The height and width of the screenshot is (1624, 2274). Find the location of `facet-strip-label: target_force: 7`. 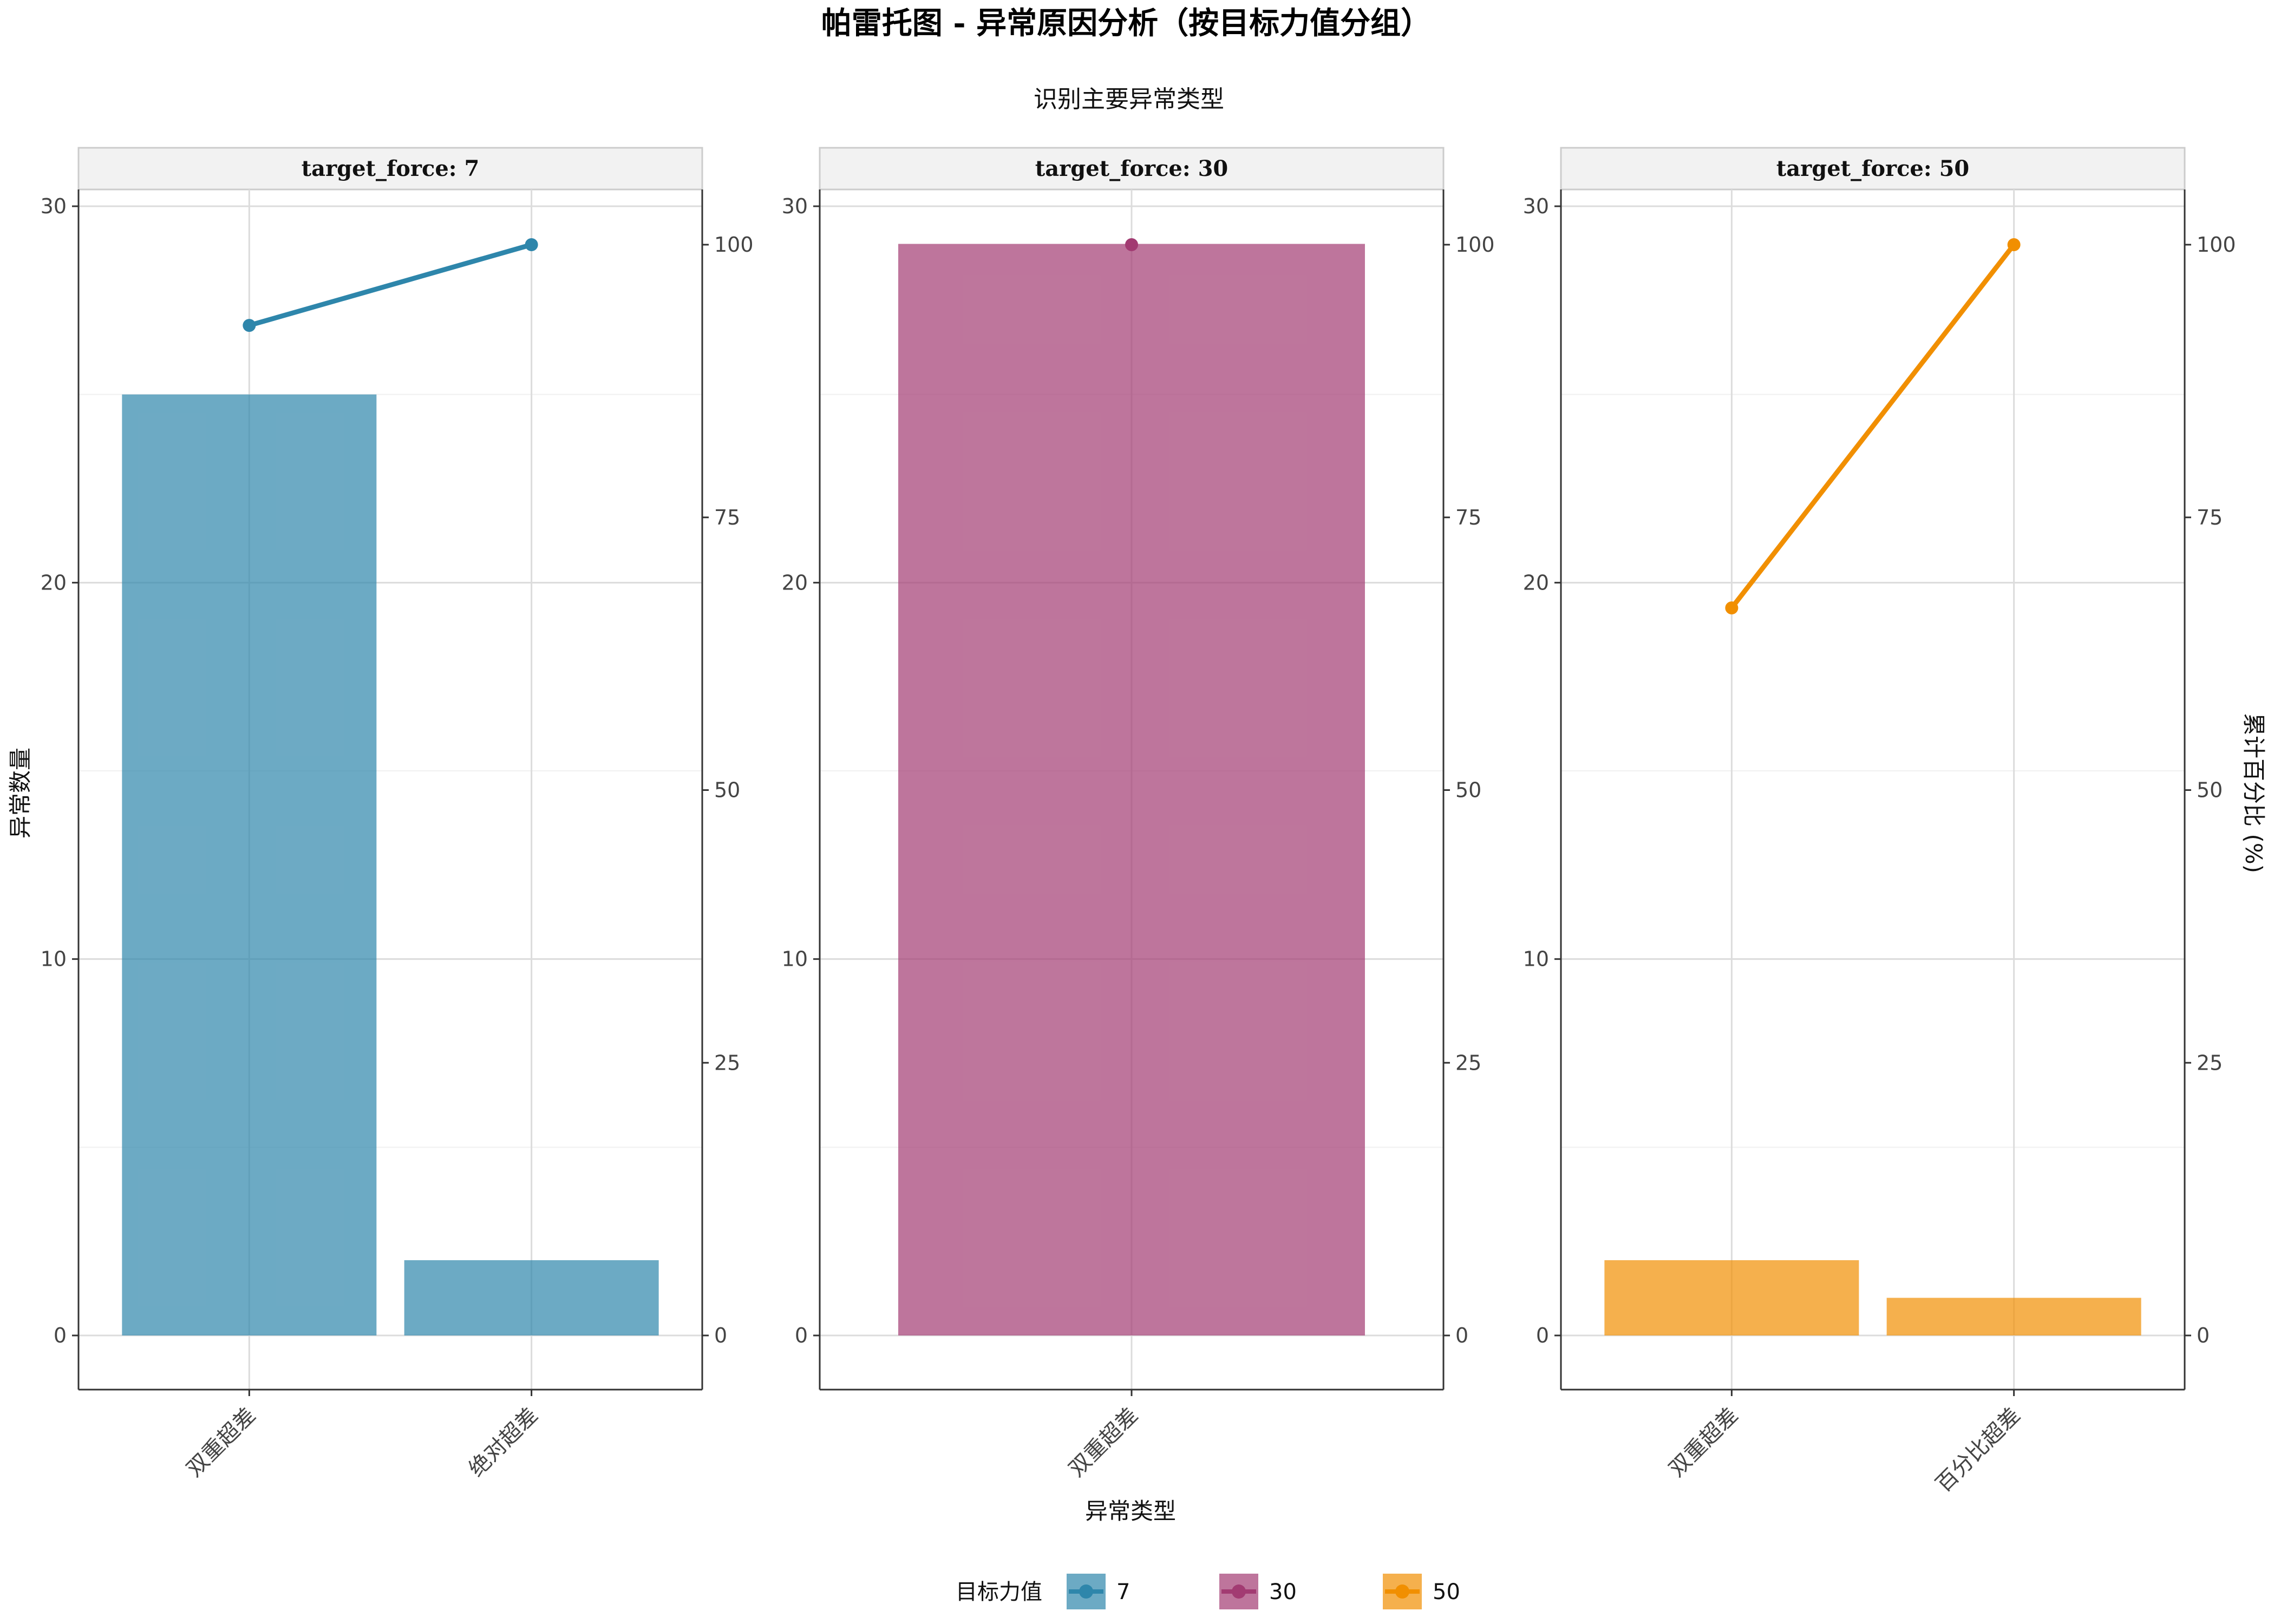

facet-strip-label: target_force: 7 is located at coordinates (391, 168).